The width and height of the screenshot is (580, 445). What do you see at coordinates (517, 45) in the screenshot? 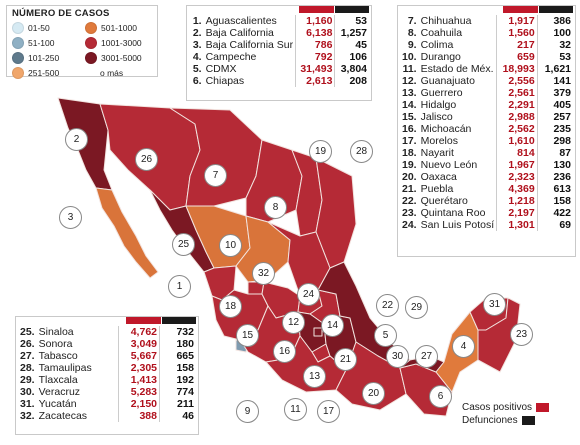
I see `state-cases: 217` at bounding box center [517, 45].